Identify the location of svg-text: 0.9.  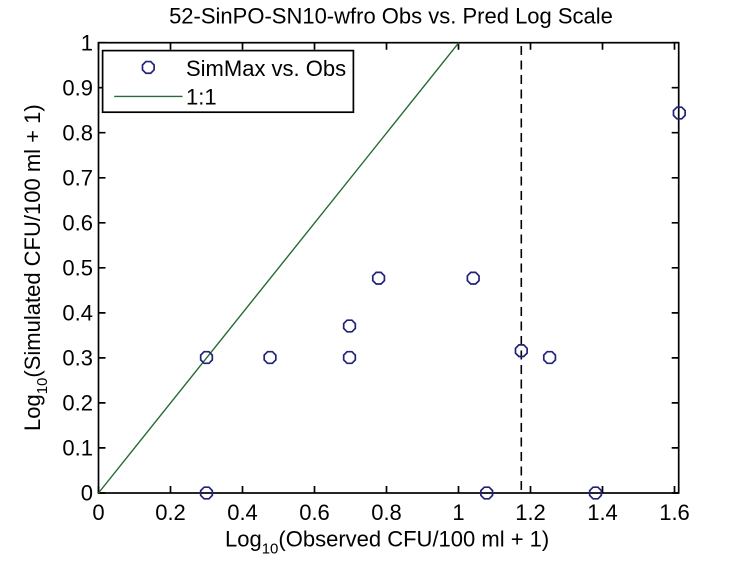
(77, 87).